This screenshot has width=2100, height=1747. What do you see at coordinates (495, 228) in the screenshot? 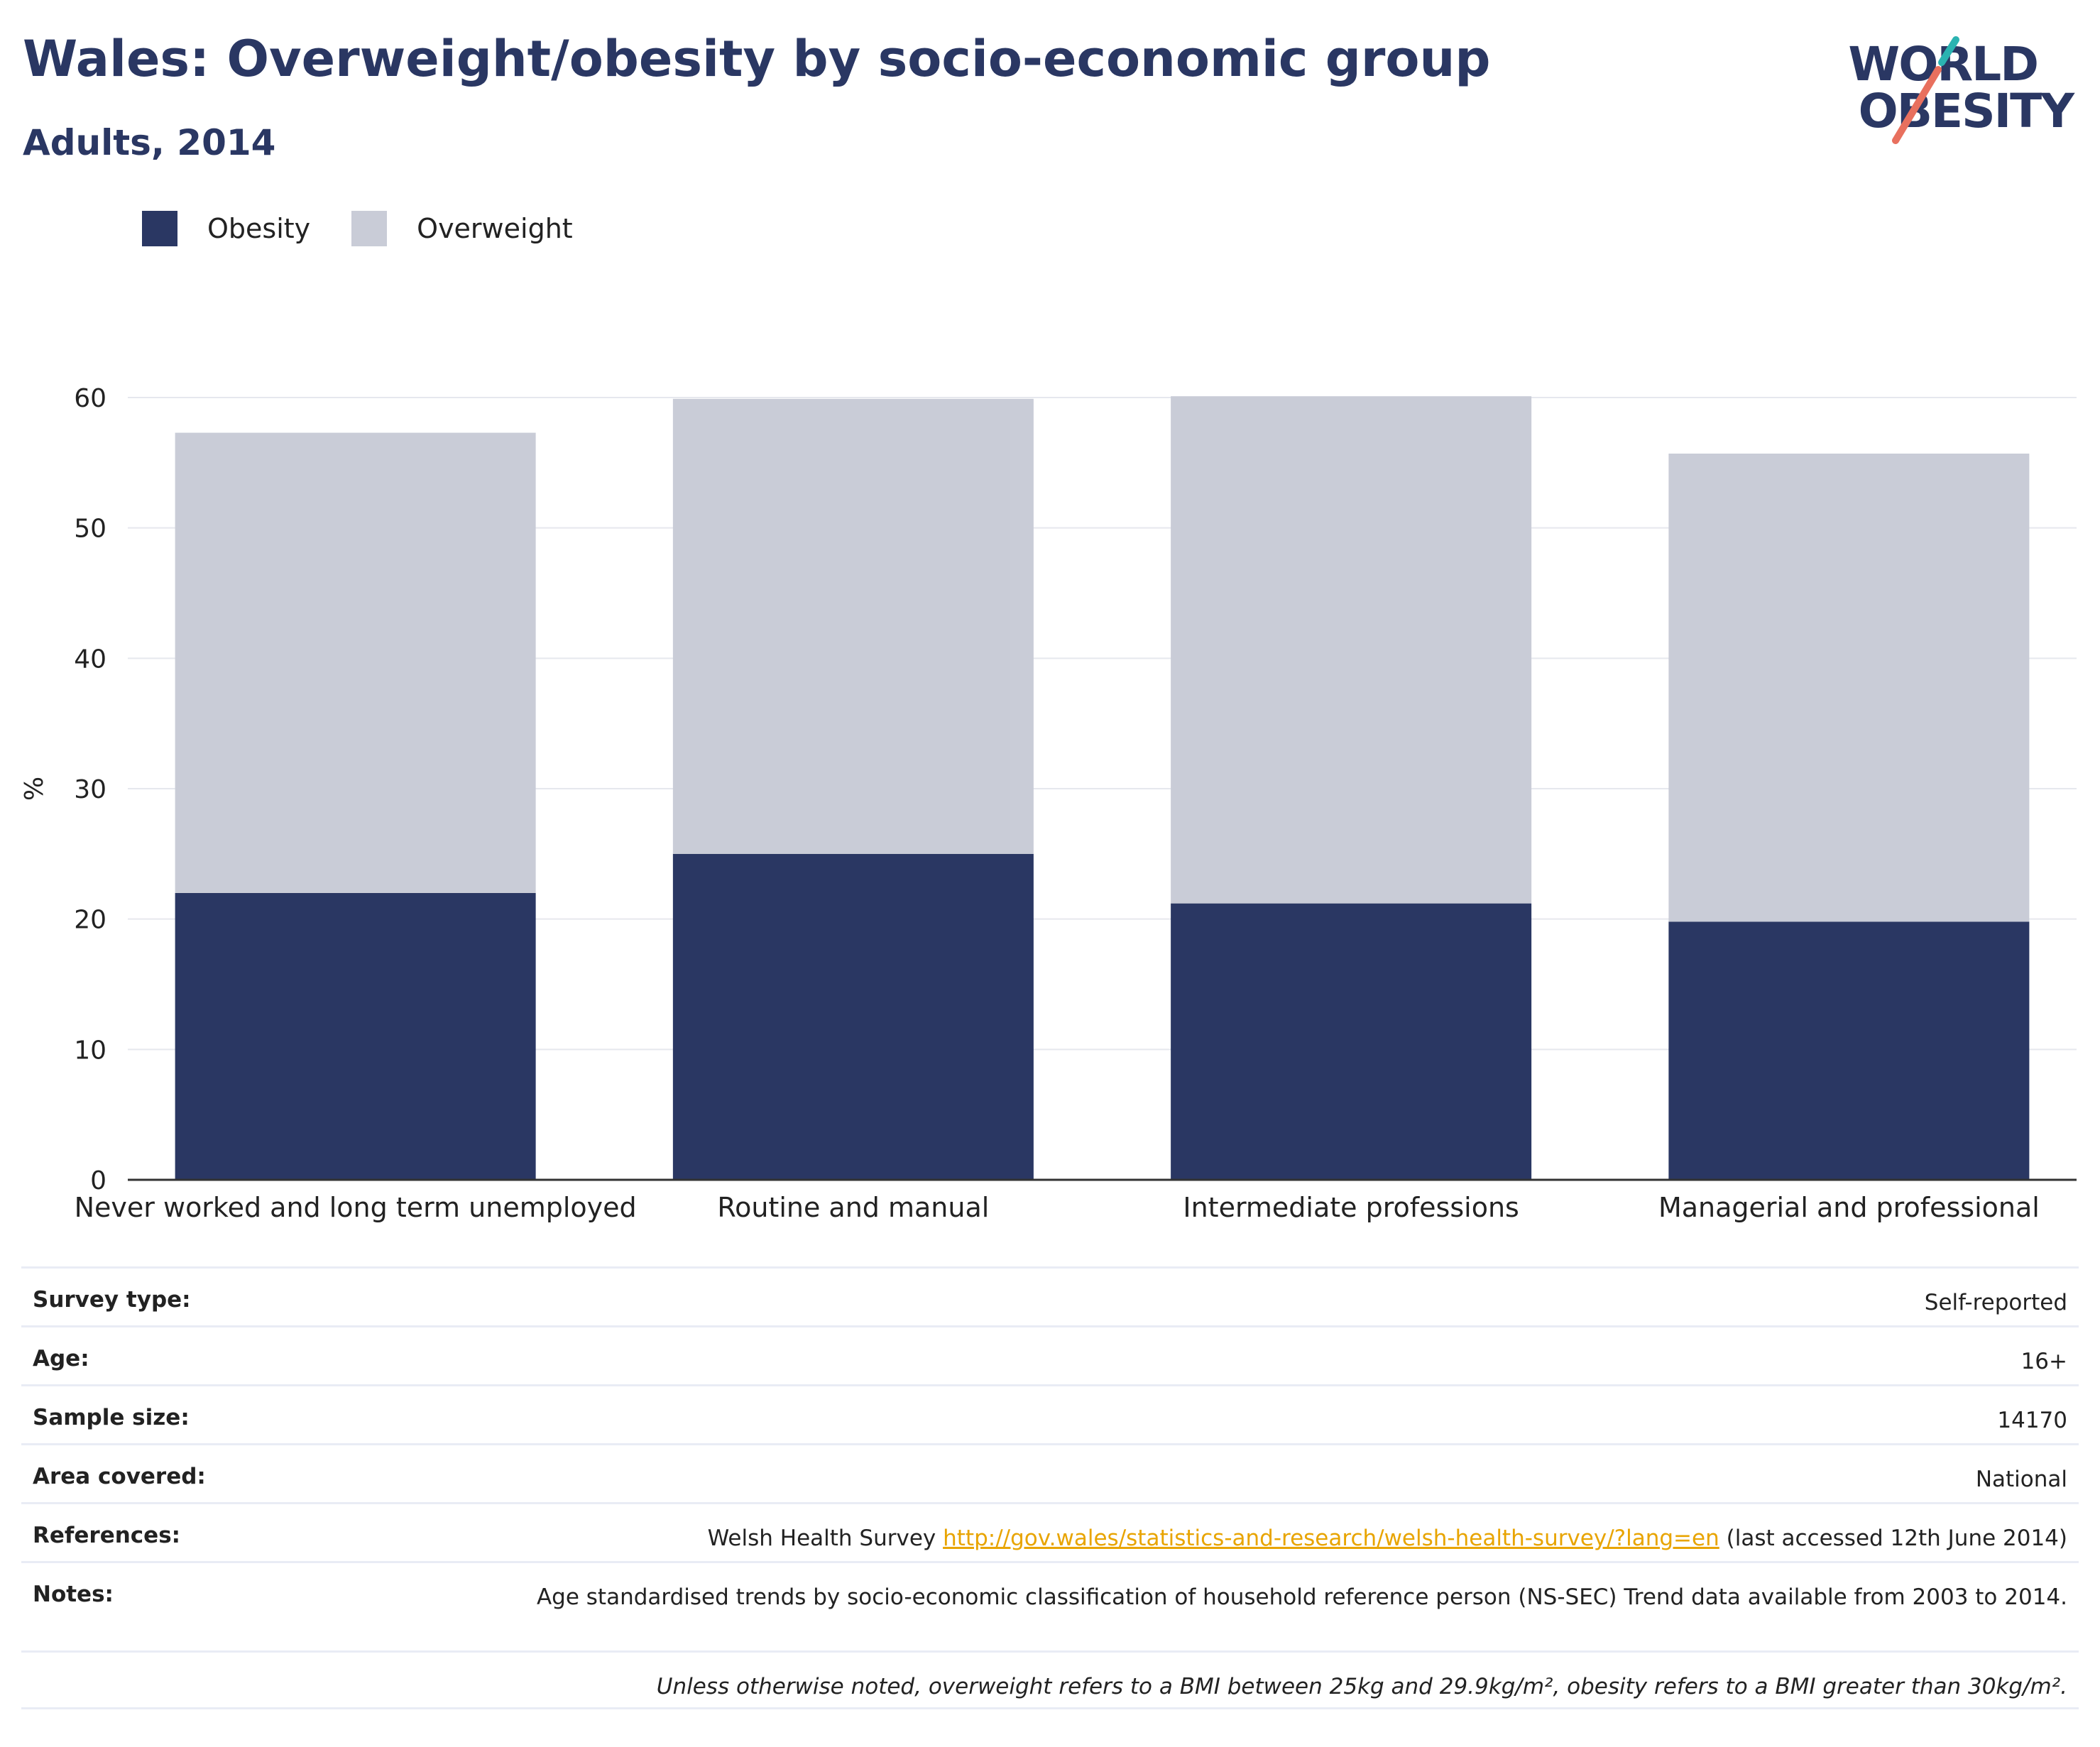
I see `legend-label-overweight: Overweight` at bounding box center [495, 228].